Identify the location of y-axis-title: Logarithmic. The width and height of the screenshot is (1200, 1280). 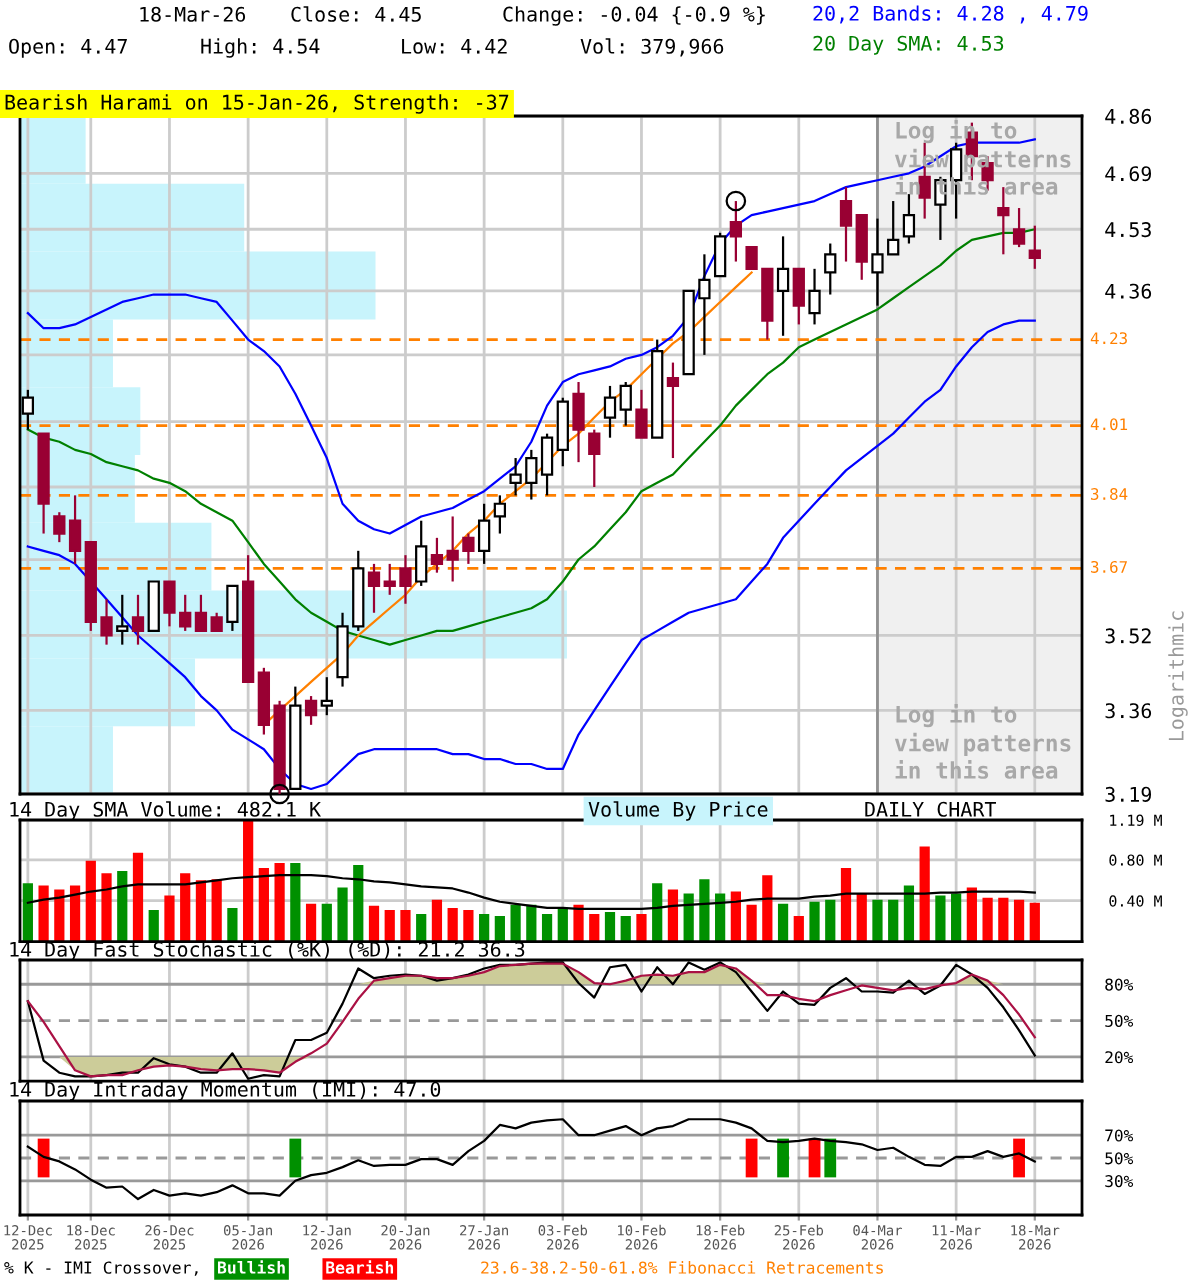
(1178, 676).